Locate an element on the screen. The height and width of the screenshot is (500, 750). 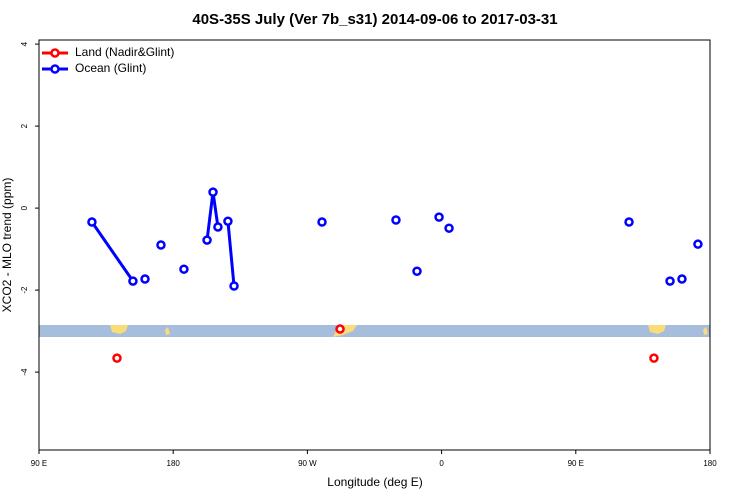
legend-label: Land (Nadir&Glint) is located at coordinates (124, 52).